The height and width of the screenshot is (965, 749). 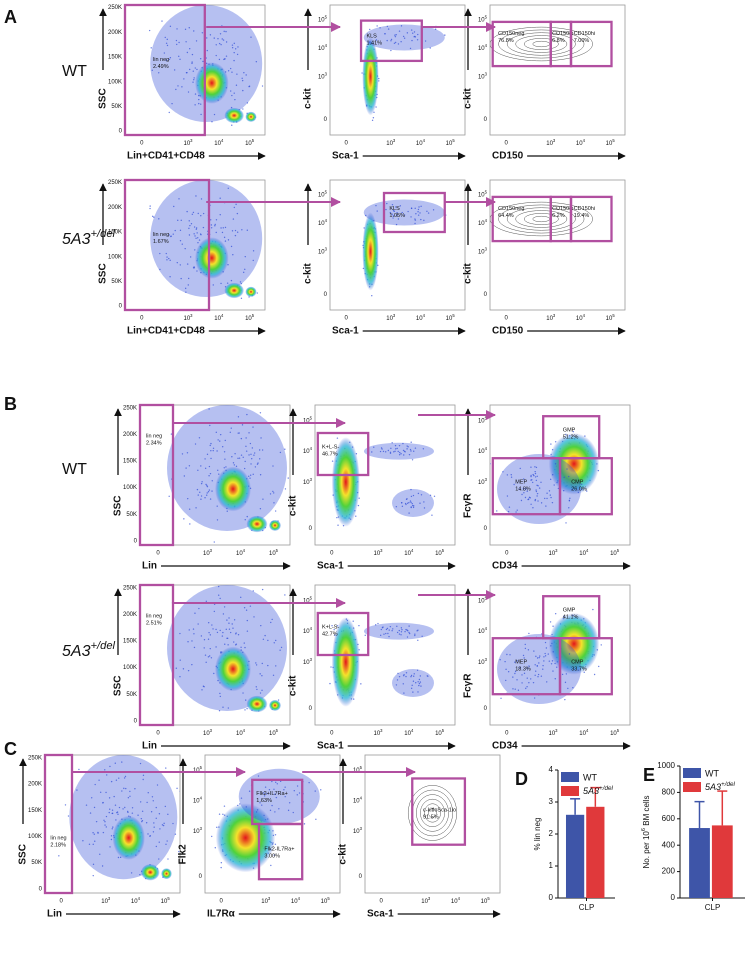 What do you see at coordinates (692, 787) in the screenshot?
I see `legend-swatch` at bounding box center [692, 787].